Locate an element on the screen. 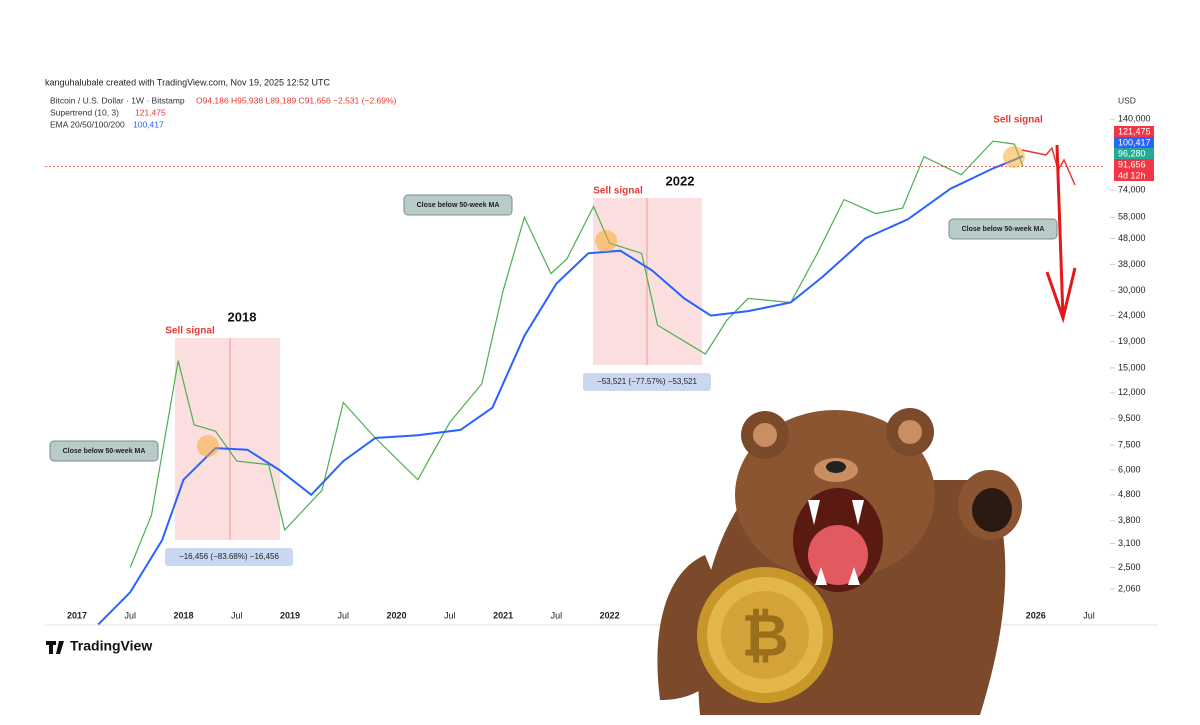 This screenshot has height=725, width=1200. y-tick-label: 4,800 is located at coordinates (1129, 494).